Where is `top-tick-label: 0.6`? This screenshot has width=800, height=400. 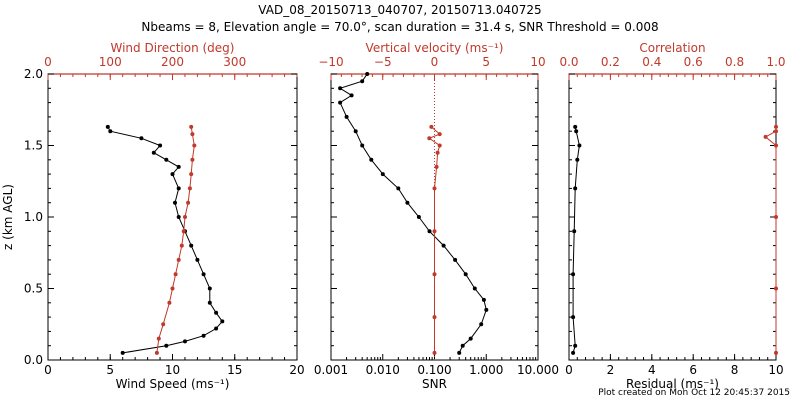
top-tick-label: 0.6 is located at coordinates (693, 62).